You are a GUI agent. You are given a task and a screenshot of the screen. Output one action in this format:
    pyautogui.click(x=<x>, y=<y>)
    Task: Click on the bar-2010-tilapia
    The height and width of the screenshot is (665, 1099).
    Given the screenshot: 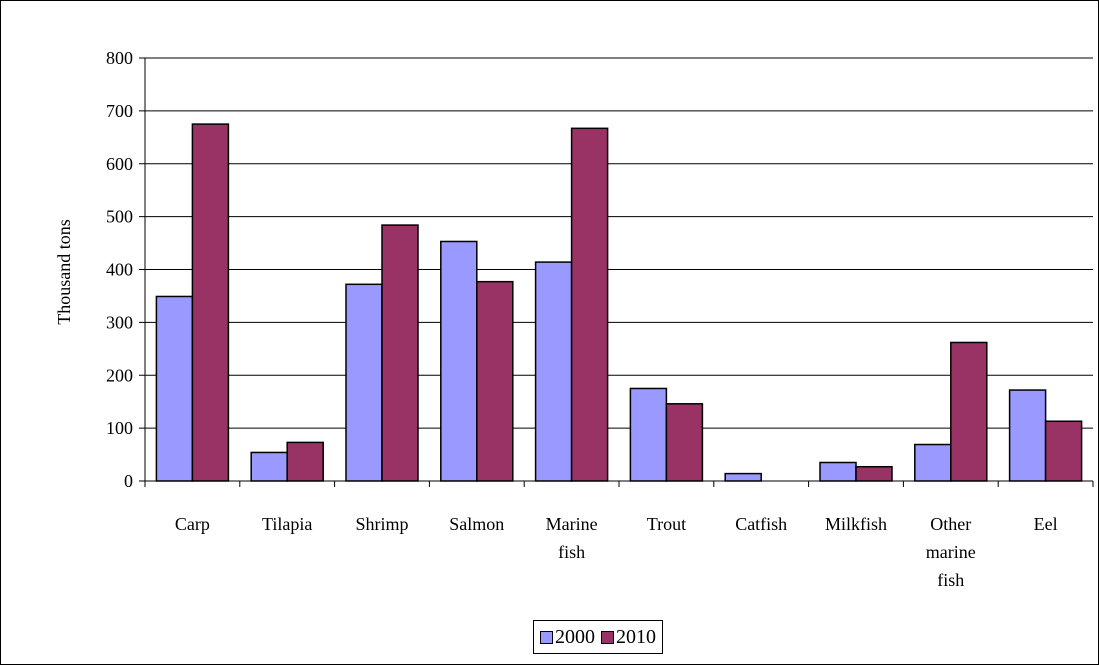 What is the action you would take?
    pyautogui.click(x=305, y=461)
    